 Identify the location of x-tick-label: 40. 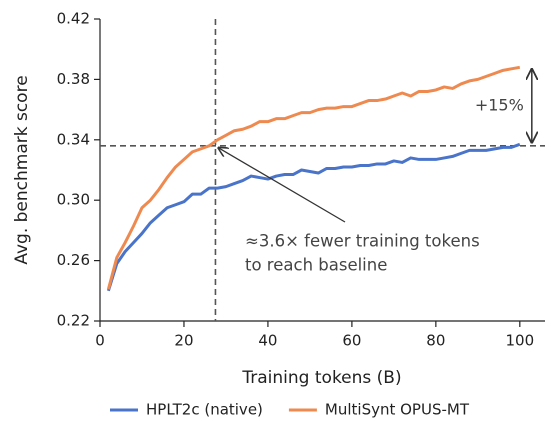
(267, 341).